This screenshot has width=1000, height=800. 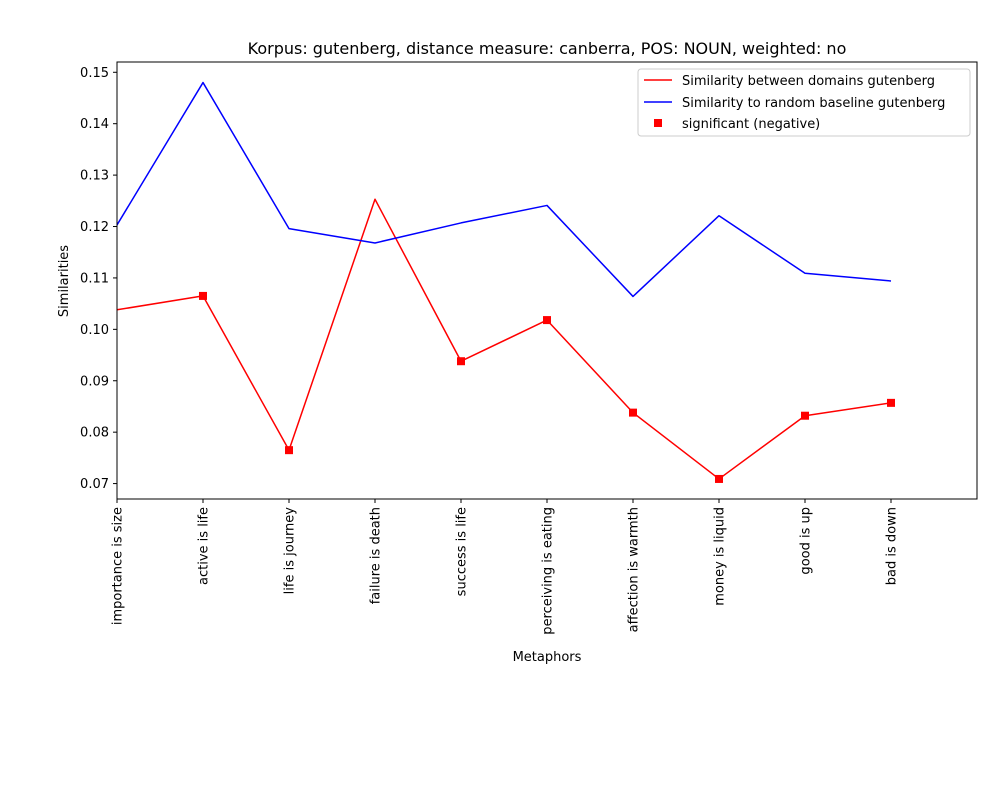 I want to click on y-tick-label-6: 0.12, so click(x=94, y=227).